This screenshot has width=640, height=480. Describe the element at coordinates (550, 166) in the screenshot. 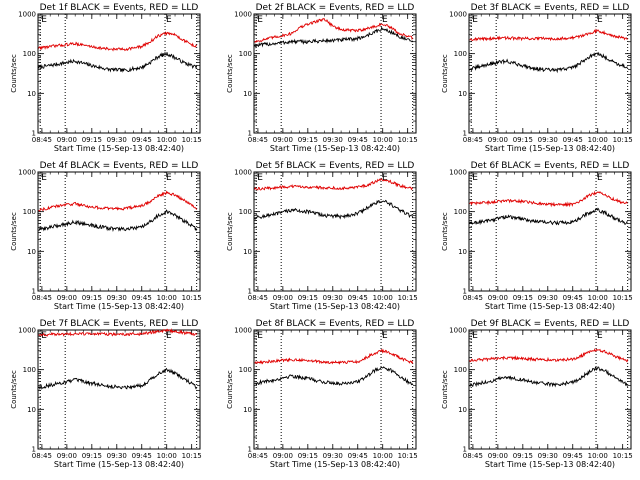

I see `panel-title: Det 6f BLACK = Events, RED = LLD` at that location.